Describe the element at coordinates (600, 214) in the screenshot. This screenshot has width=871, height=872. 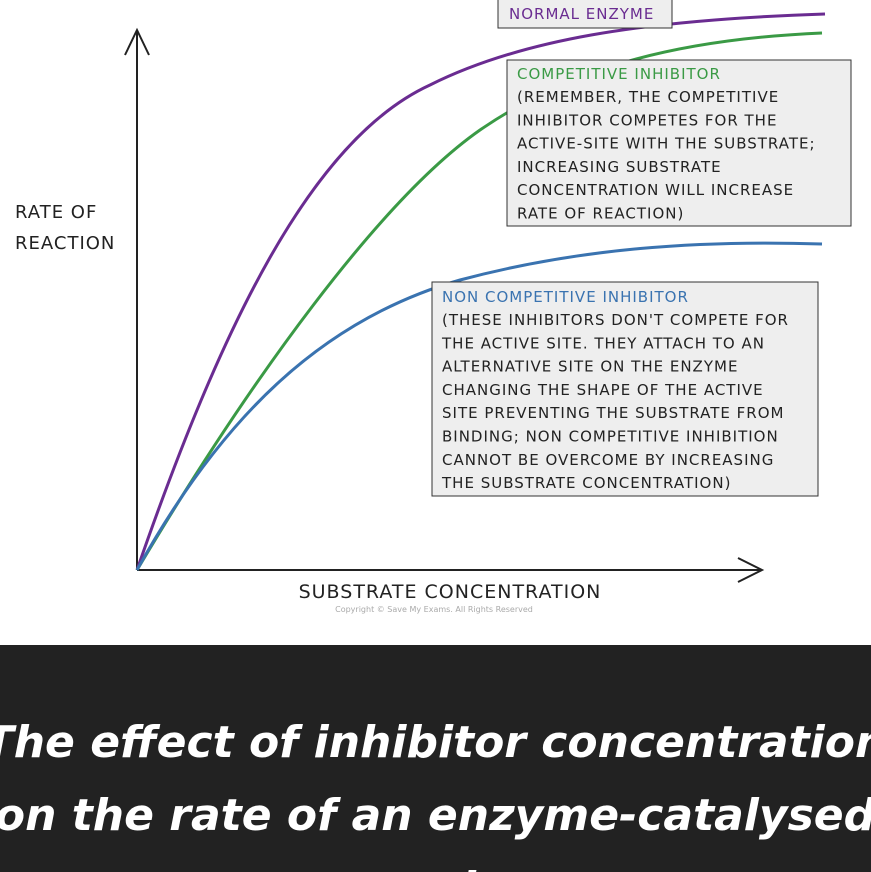
I see `competitive-text: RATE OF REACTION)` at that location.